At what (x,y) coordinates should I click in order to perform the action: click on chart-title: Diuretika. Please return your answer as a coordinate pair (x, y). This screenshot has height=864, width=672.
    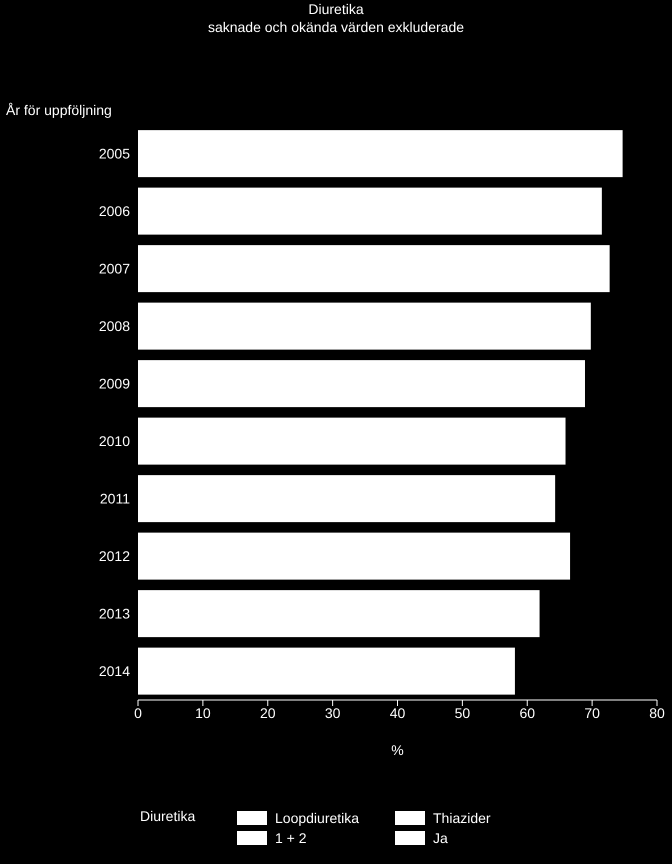
    Looking at the image, I should click on (336, 9).